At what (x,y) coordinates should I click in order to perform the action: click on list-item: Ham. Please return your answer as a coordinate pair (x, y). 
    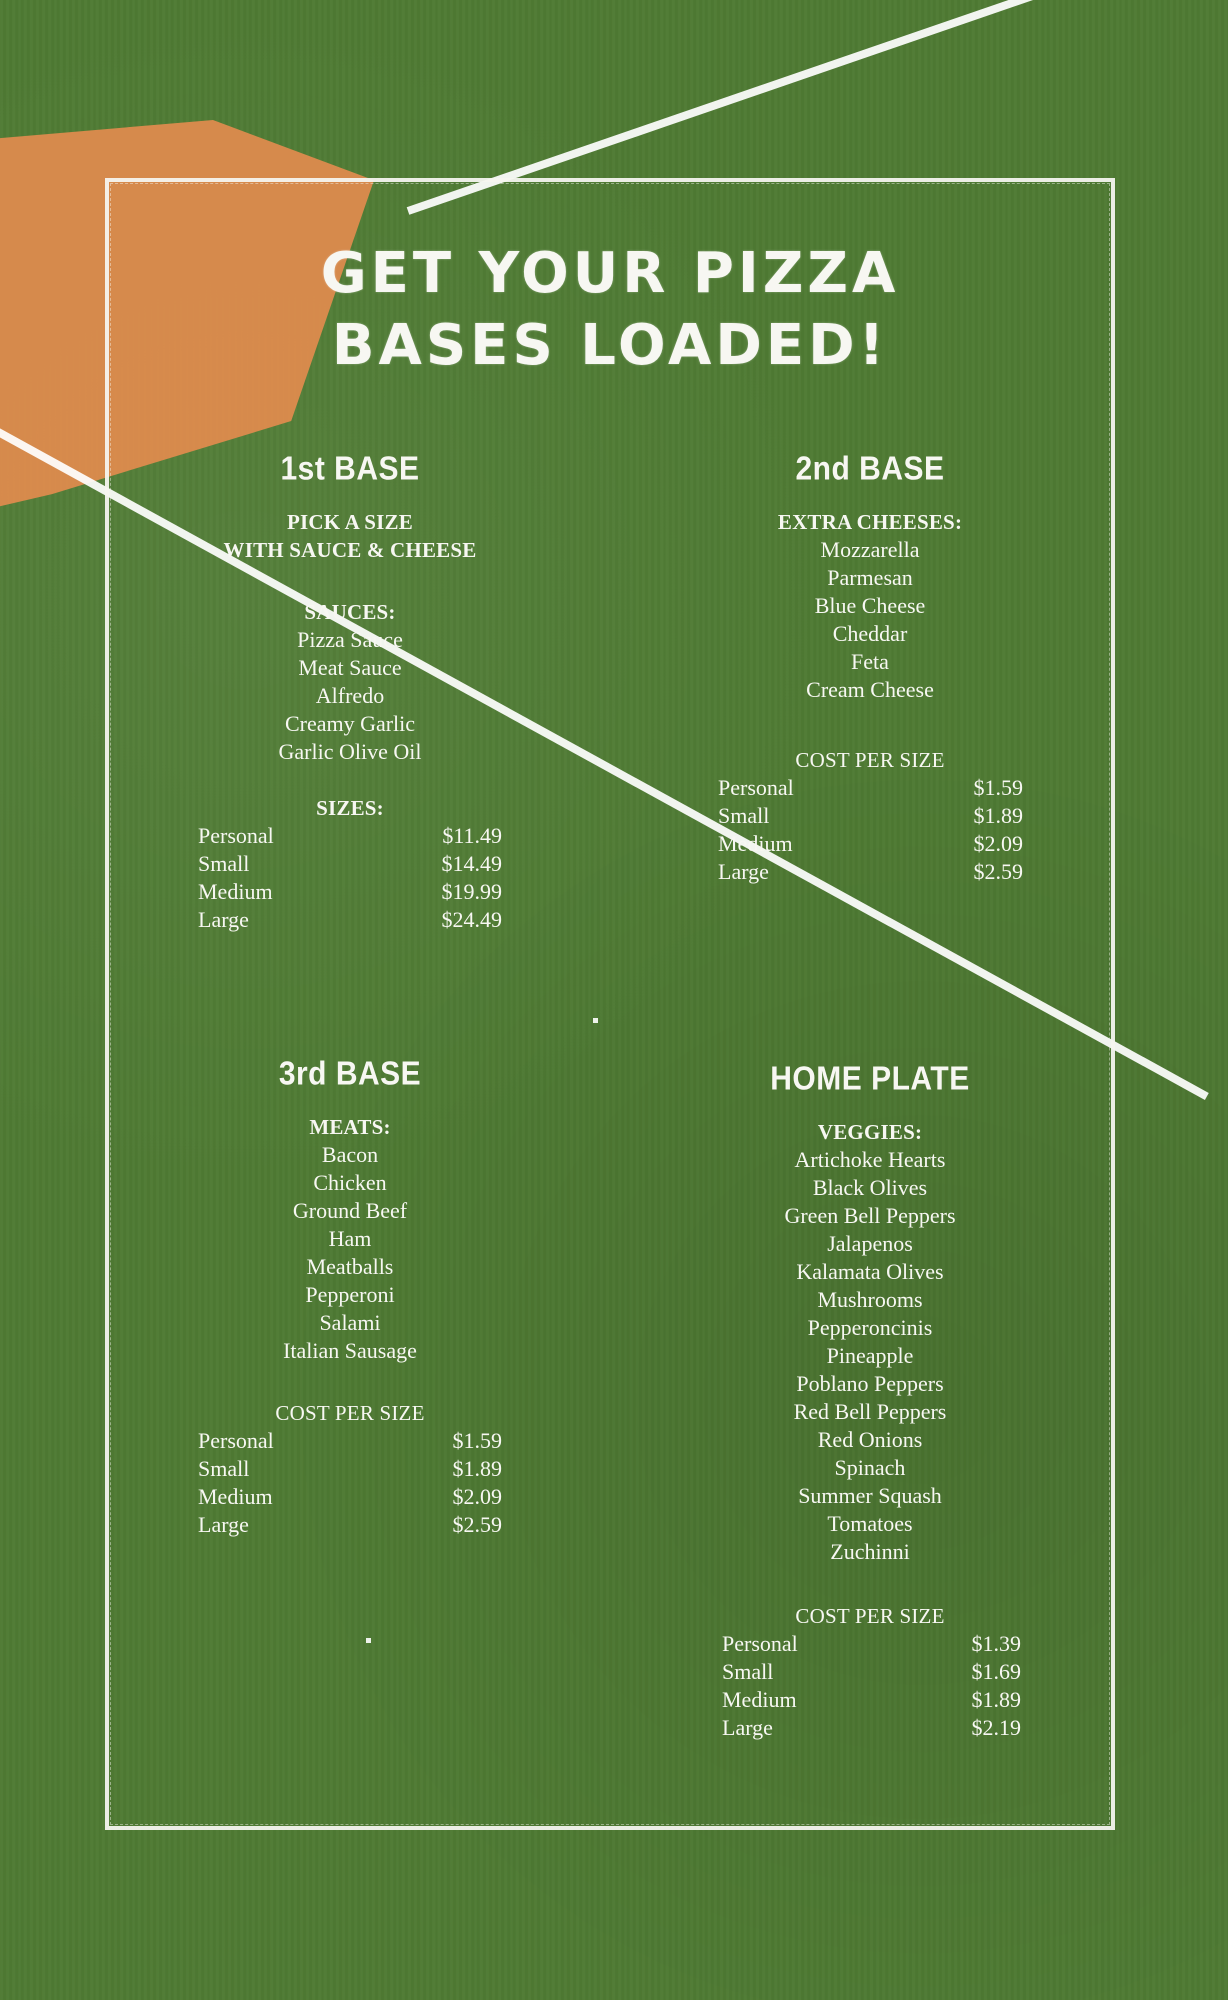
    Looking at the image, I should click on (350, 1238).